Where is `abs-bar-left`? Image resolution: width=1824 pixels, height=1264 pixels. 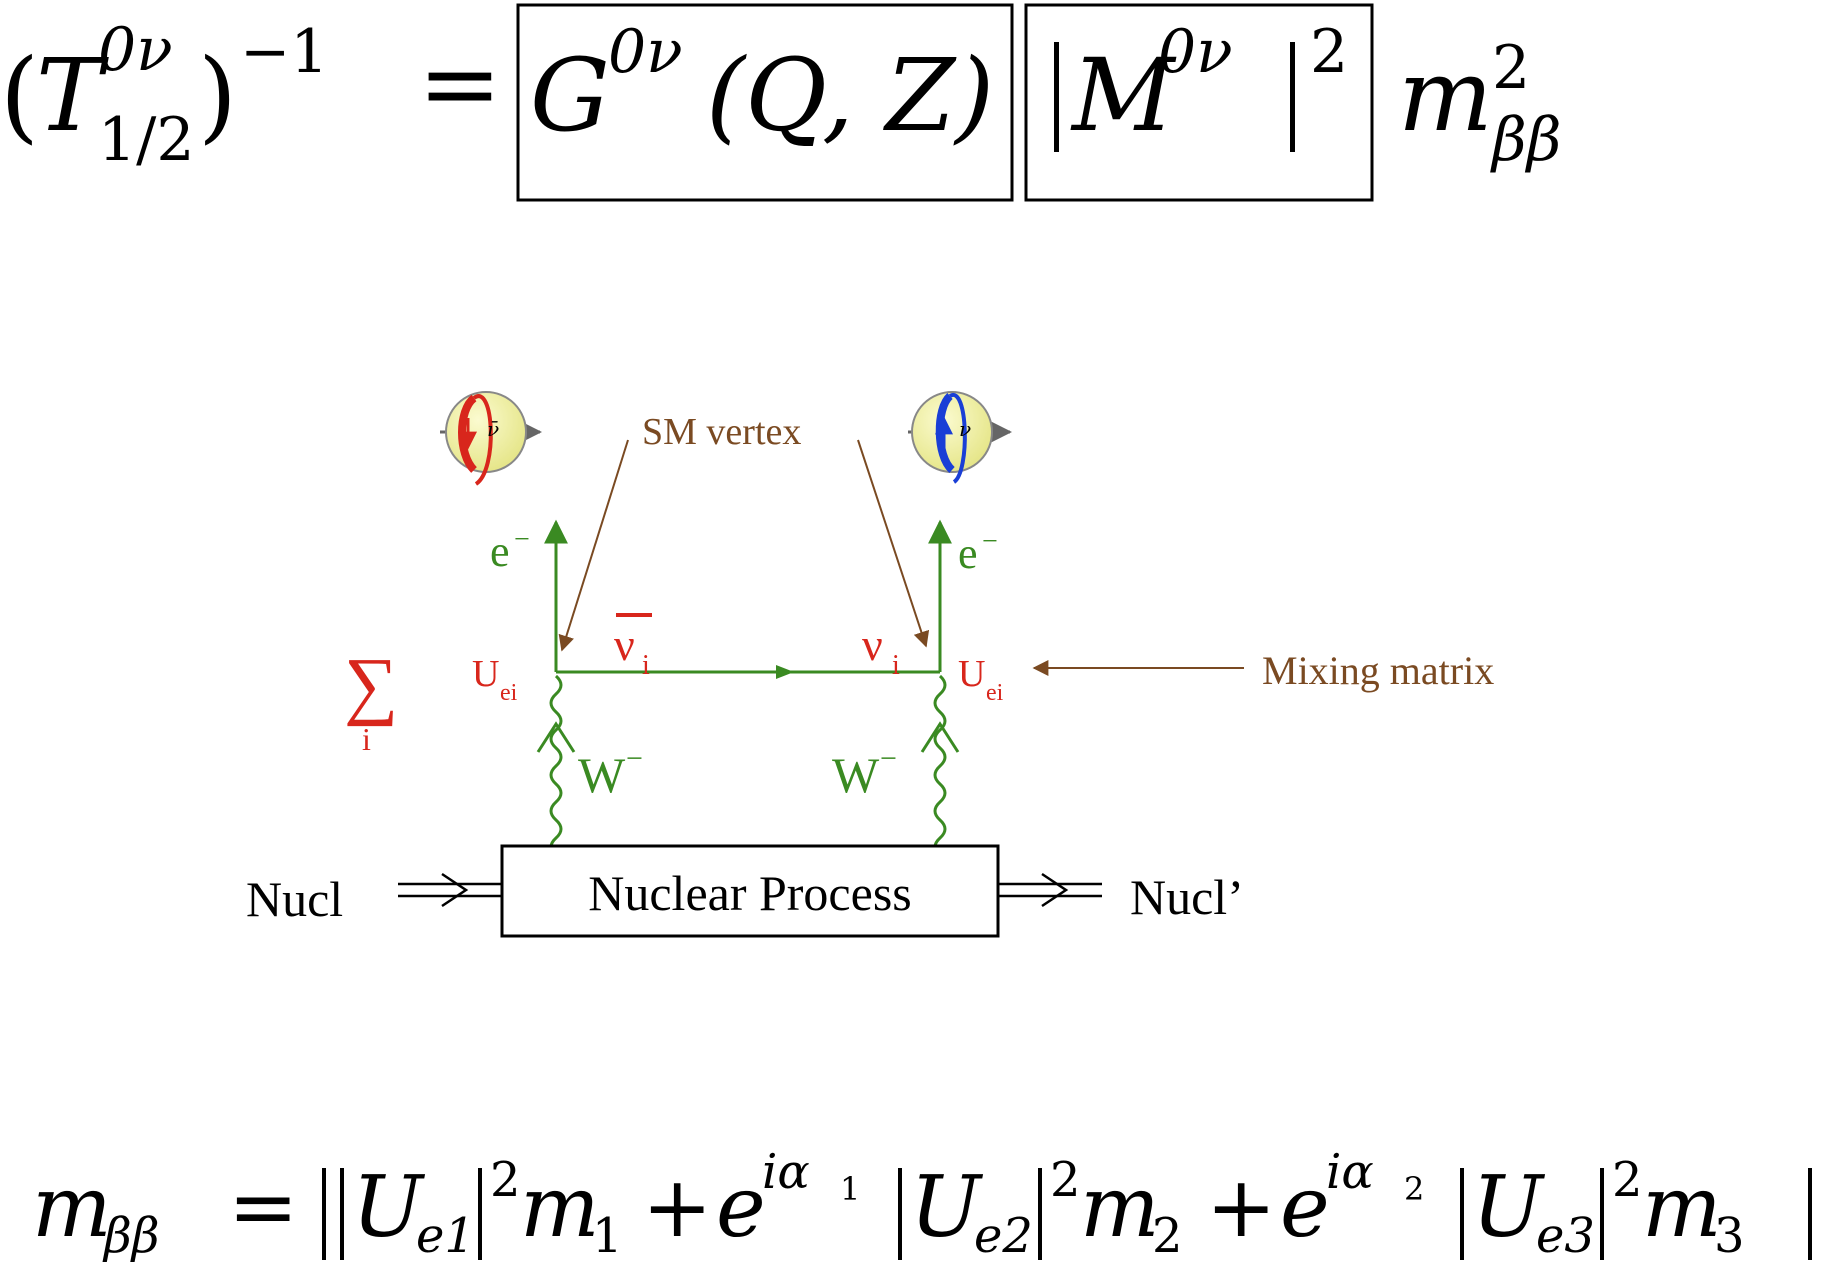 abs-bar-left is located at coordinates (1056, 97).